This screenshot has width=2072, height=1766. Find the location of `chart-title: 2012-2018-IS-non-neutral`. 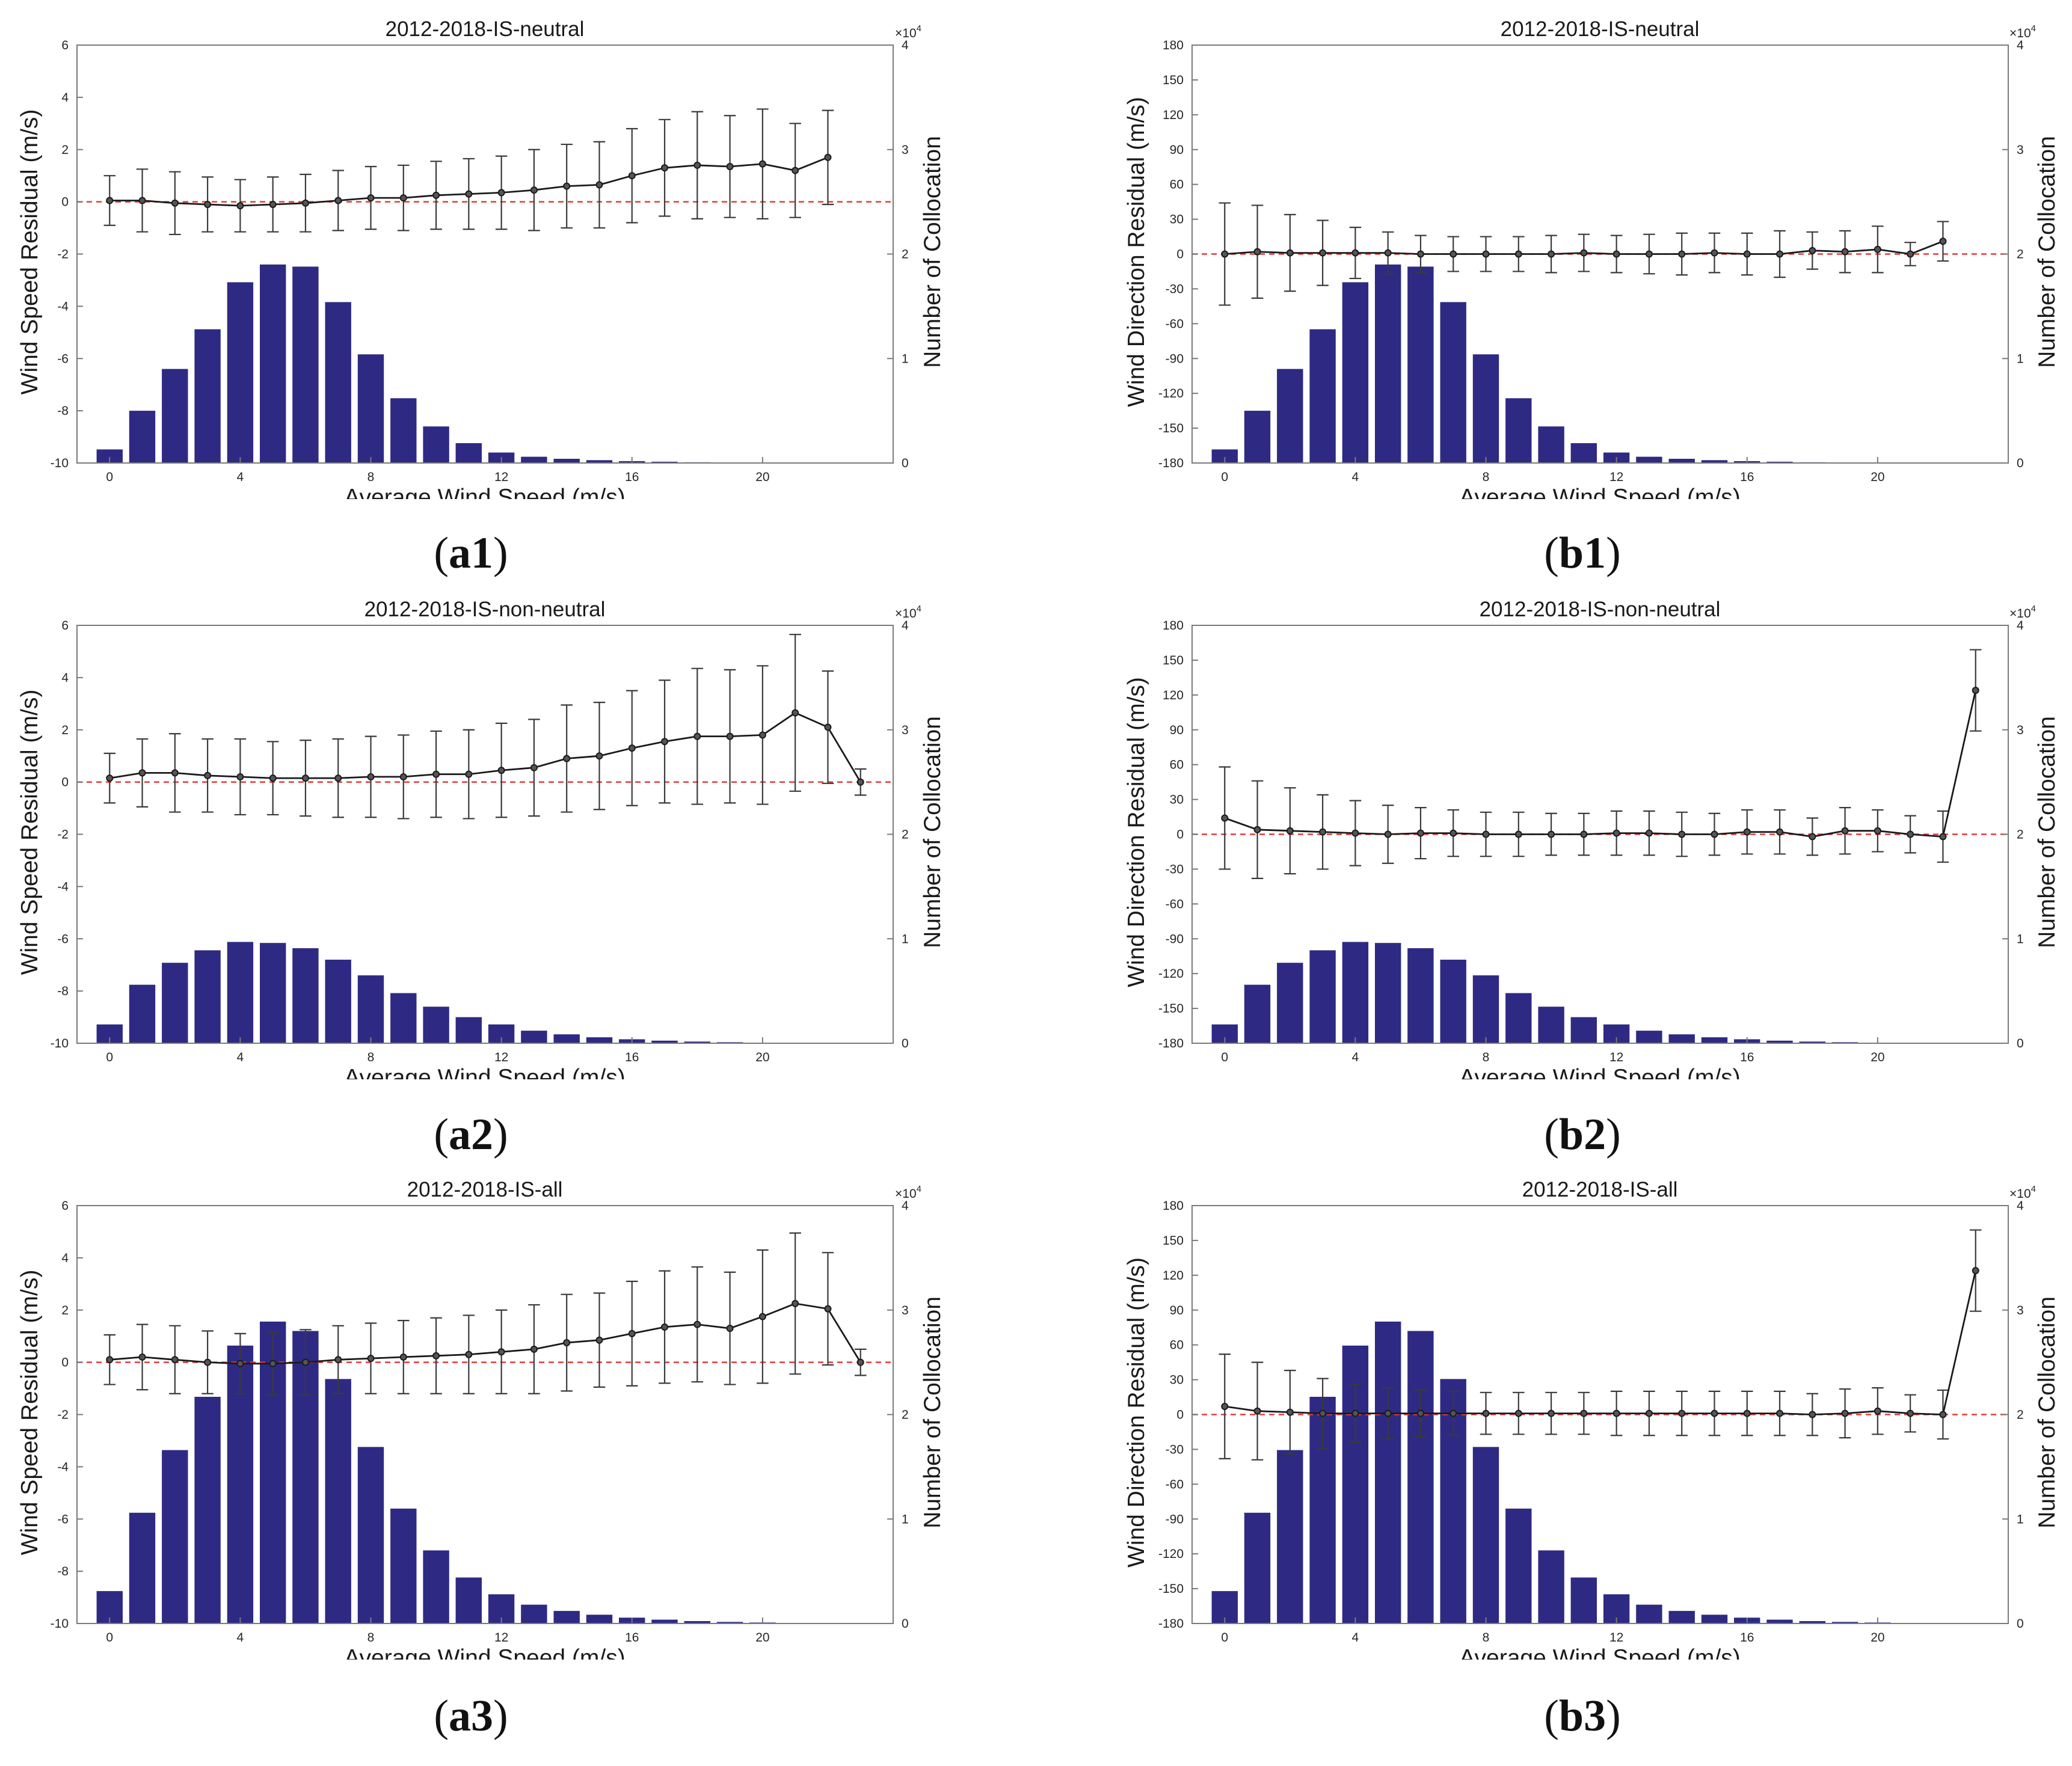

chart-title: 2012-2018-IS-non-neutral is located at coordinates (1601, 609).